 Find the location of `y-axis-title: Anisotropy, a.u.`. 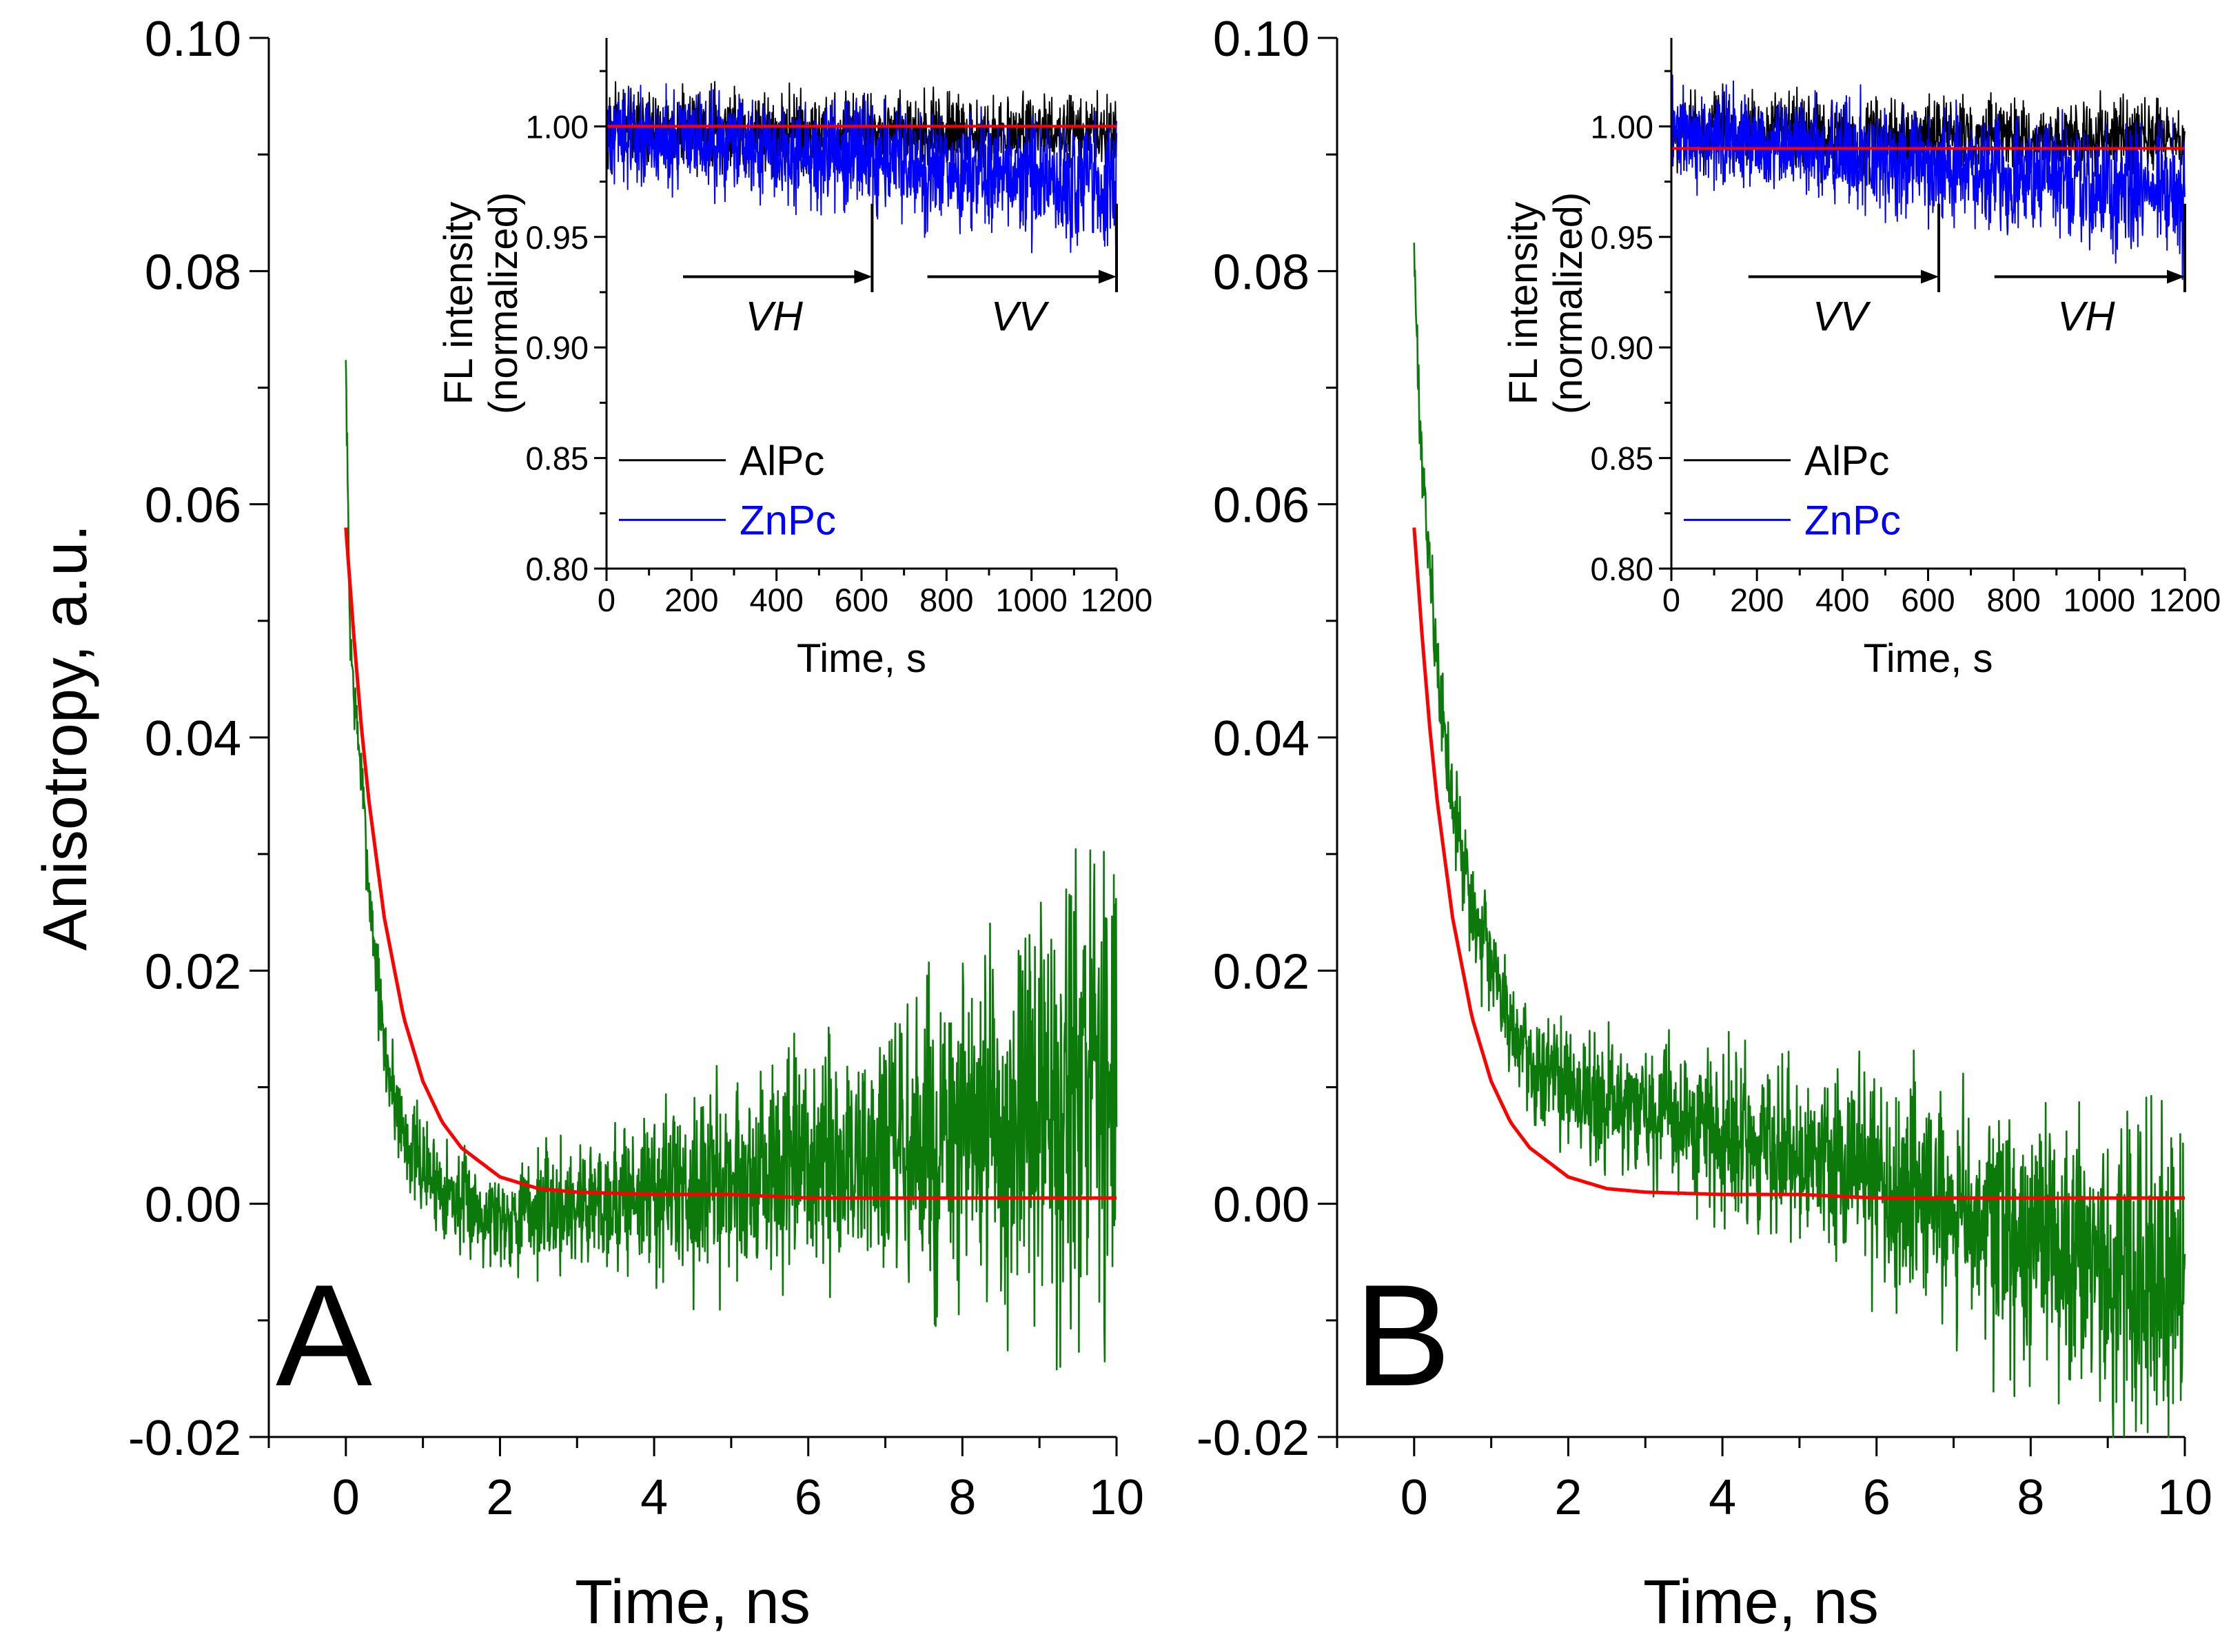

y-axis-title: Anisotropy, a.u. is located at coordinates (65, 738).